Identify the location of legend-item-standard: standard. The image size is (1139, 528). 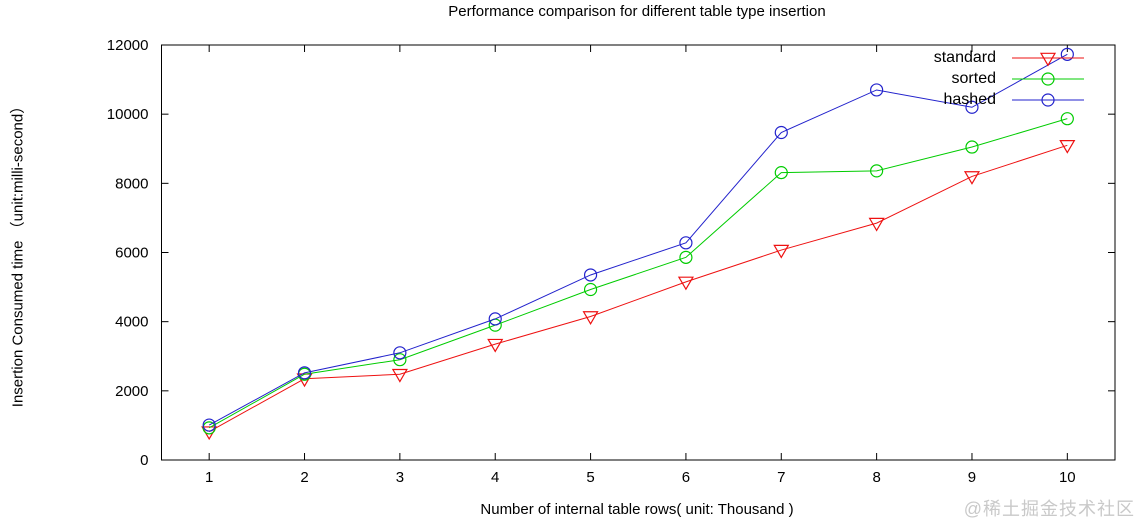
(961, 57).